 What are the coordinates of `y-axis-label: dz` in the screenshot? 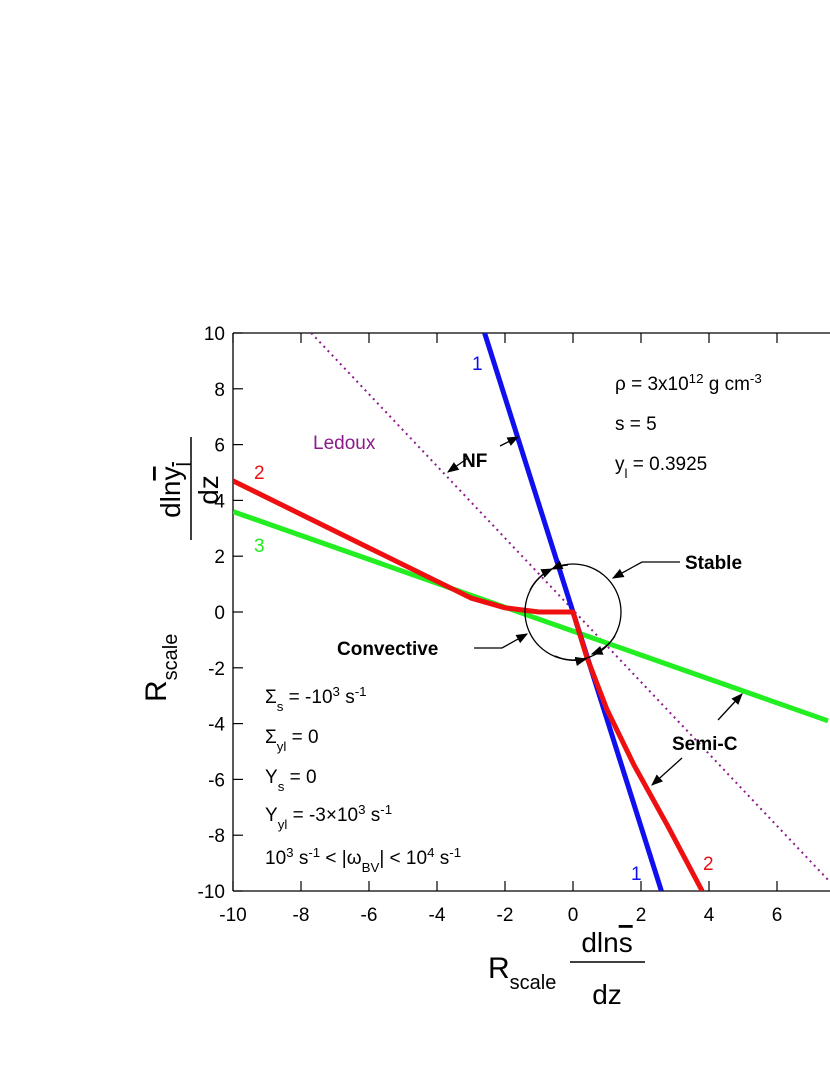 It's located at (208, 490).